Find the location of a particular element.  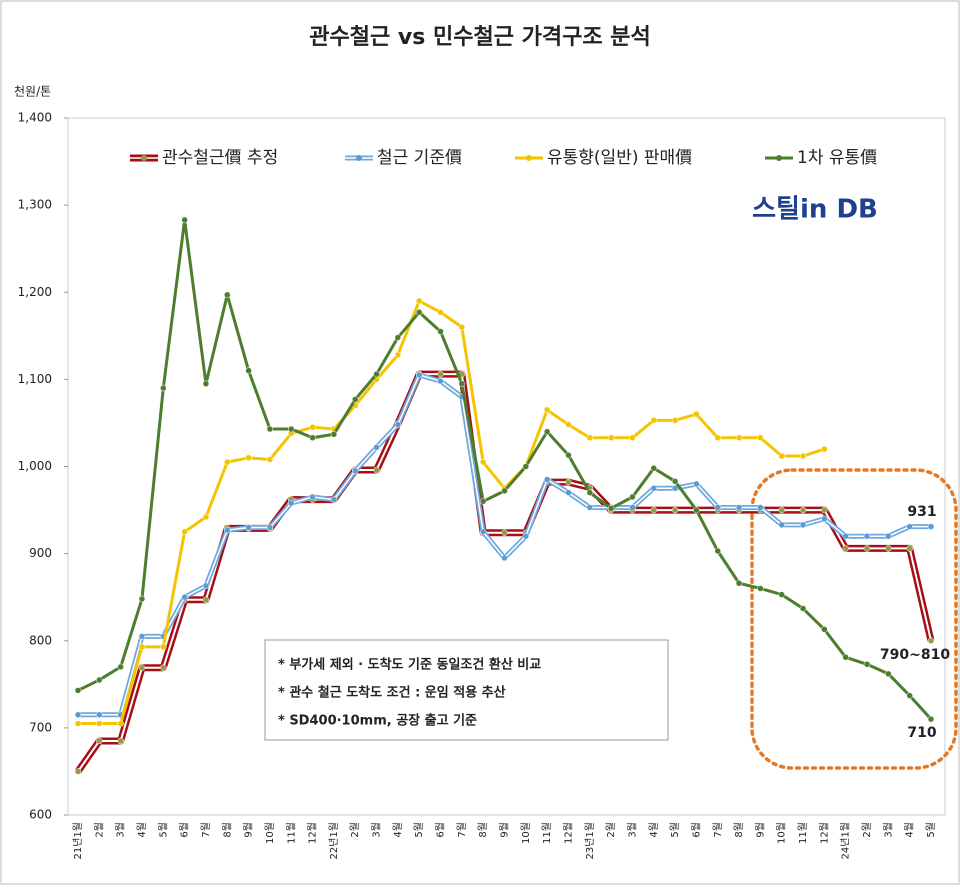

y-tick-label: 800 is located at coordinates (40, 640).